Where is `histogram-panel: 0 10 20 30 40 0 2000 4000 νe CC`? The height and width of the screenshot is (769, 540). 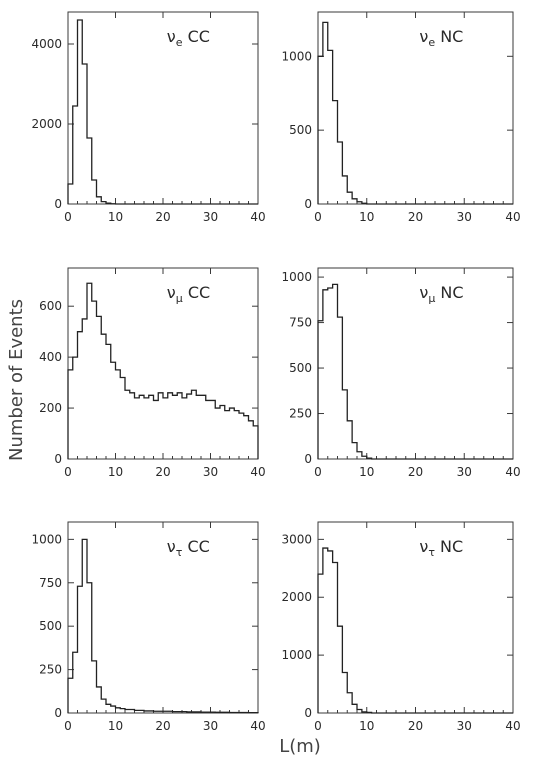 histogram-panel: 0 10 20 30 40 0 2000 4000 νe CC is located at coordinates (148, 117).